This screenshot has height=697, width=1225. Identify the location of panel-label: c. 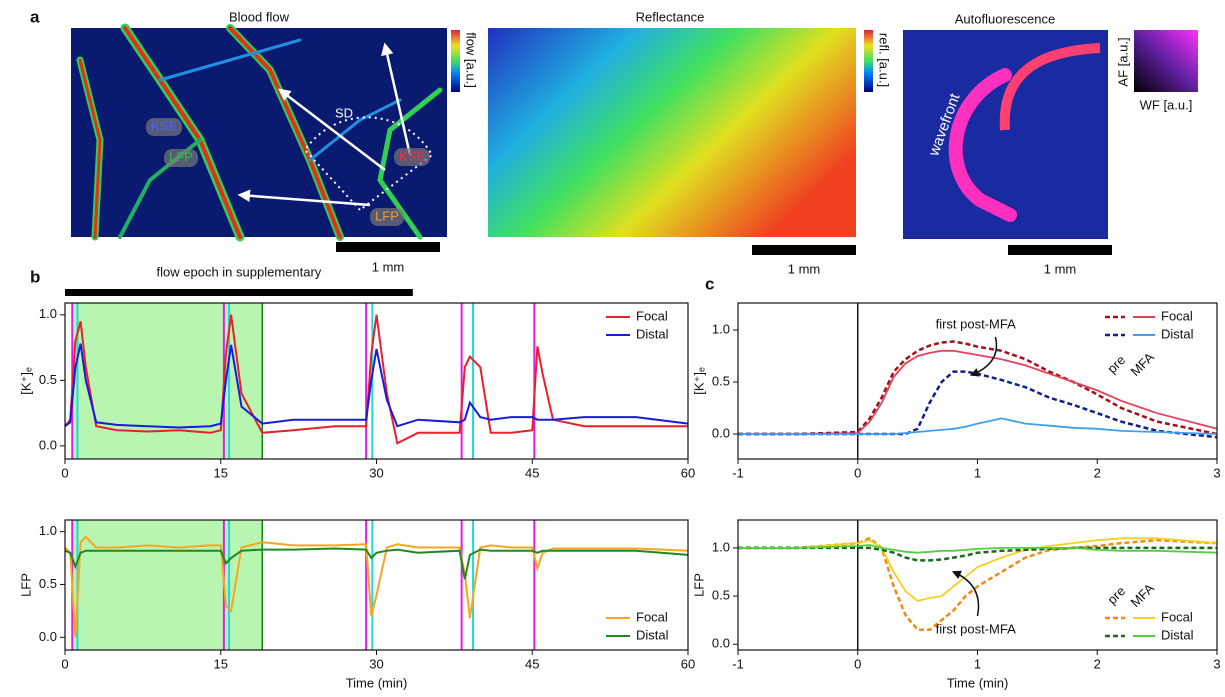
(709, 283).